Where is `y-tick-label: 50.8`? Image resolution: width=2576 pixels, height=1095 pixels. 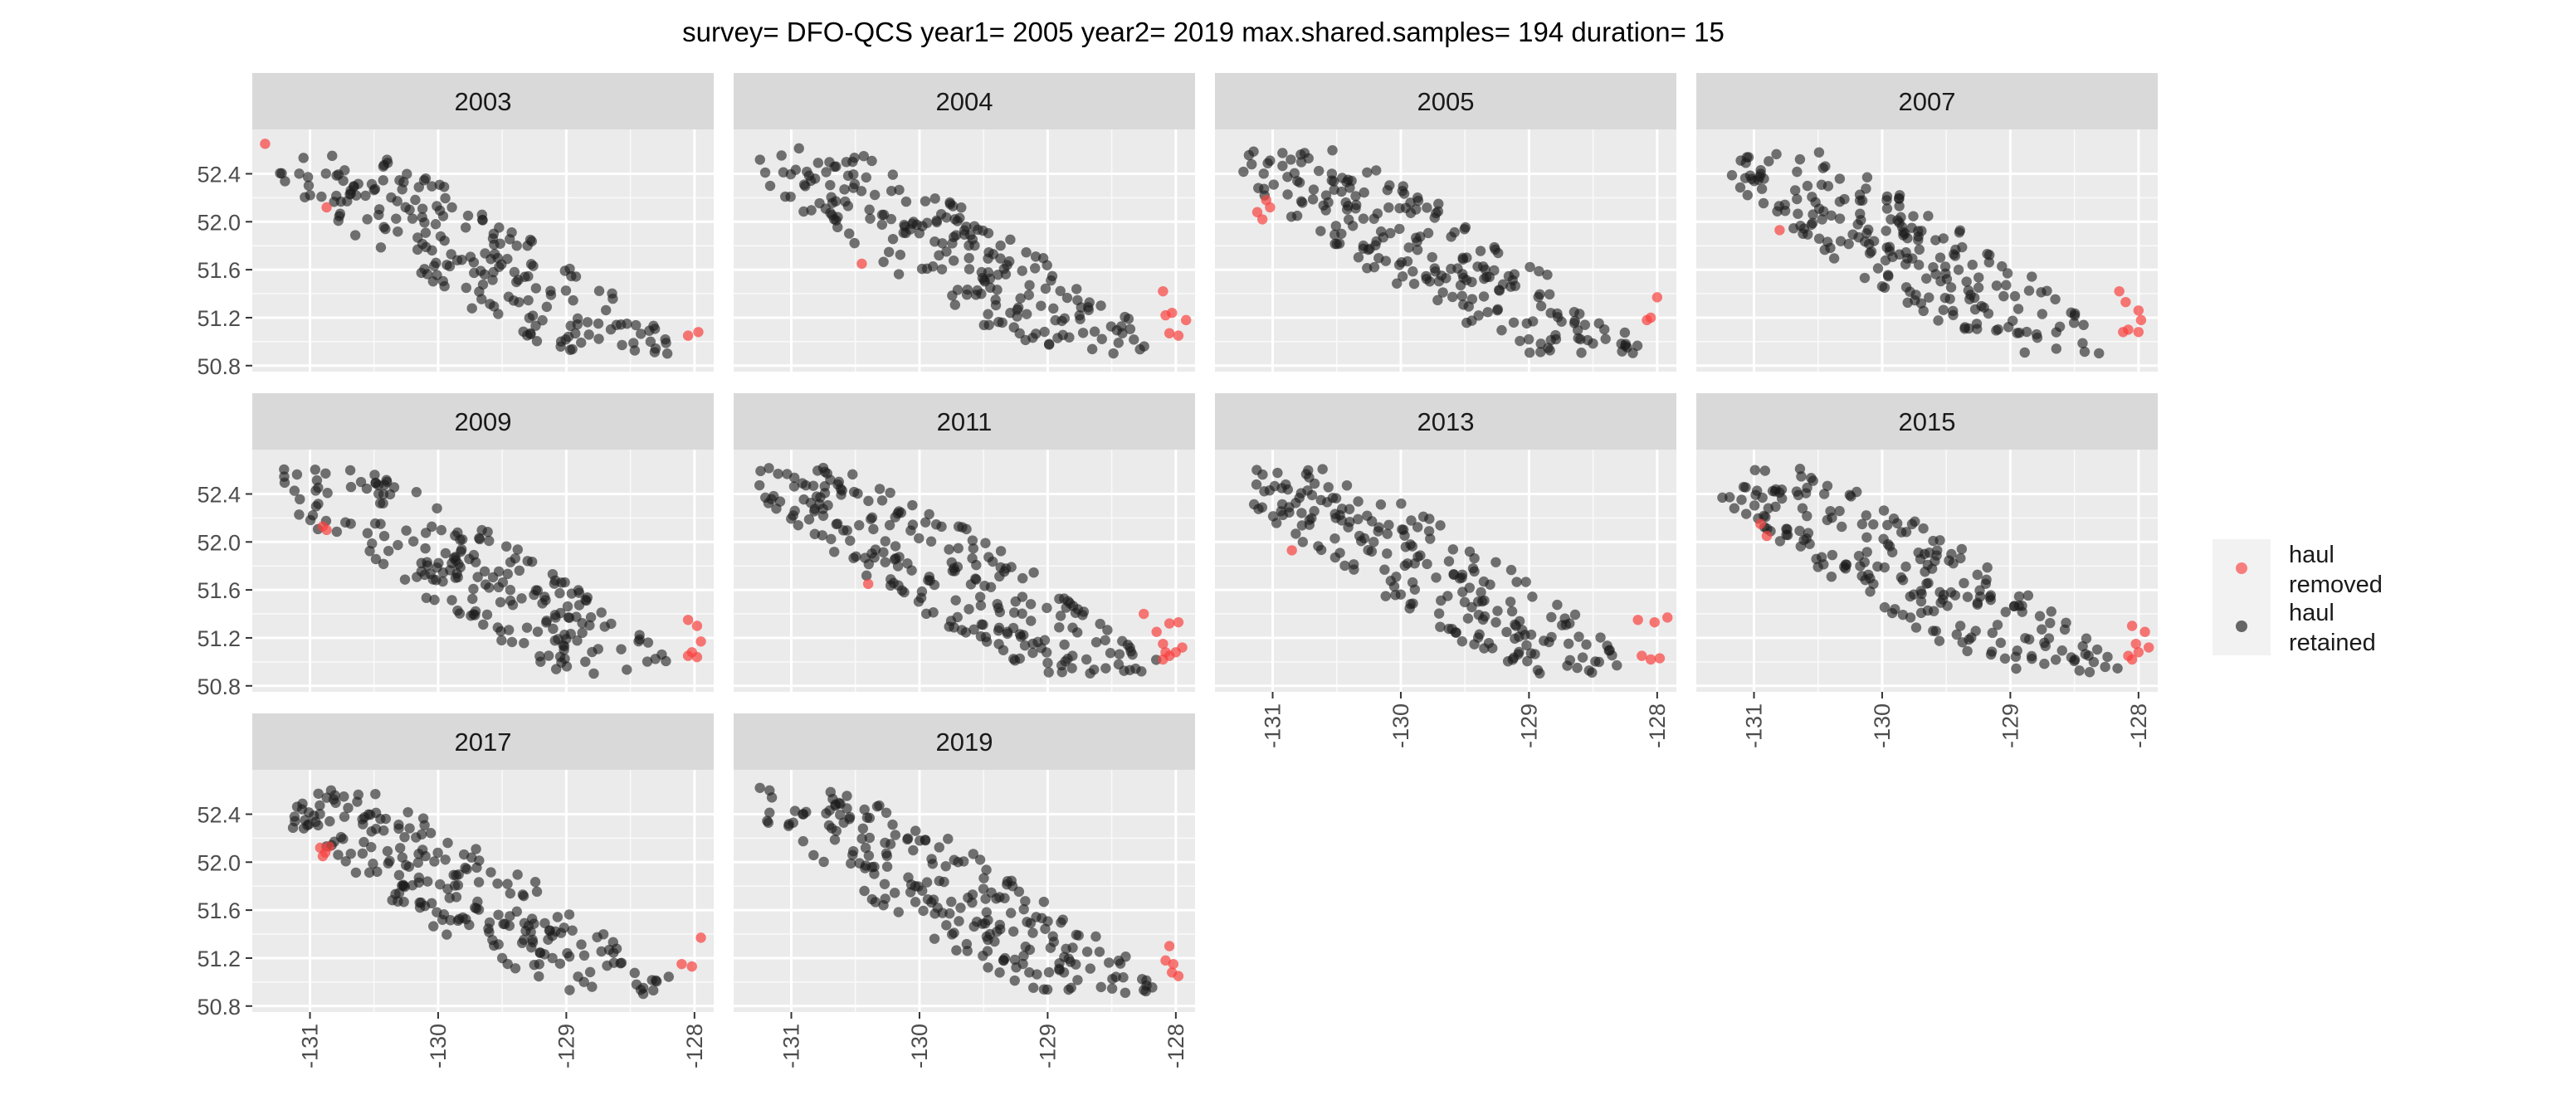 y-tick-label: 50.8 is located at coordinates (219, 1007).